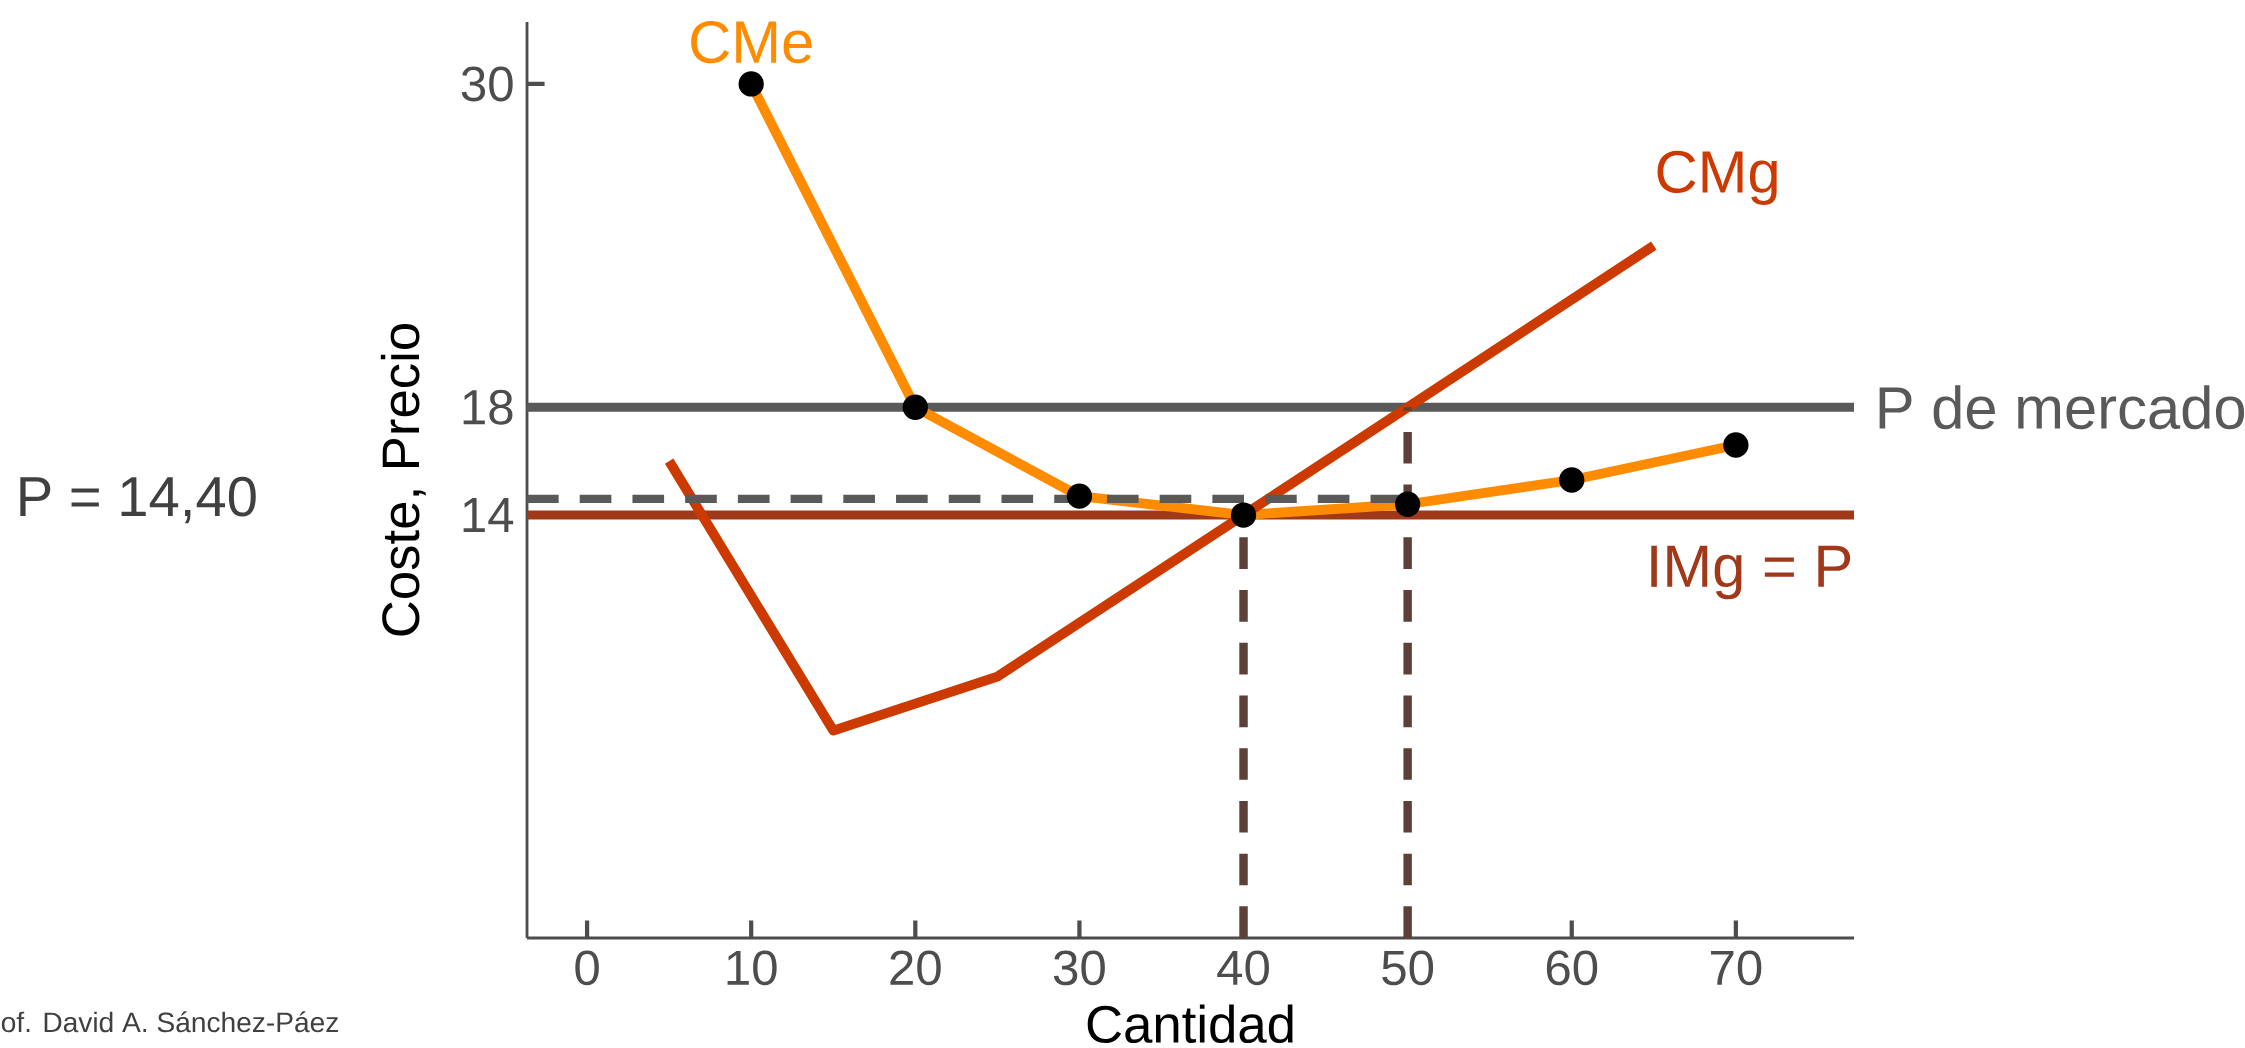 This screenshot has height=1048, width=2245. What do you see at coordinates (1572, 968) in the screenshot?
I see `x-tick-label: 60` at bounding box center [1572, 968].